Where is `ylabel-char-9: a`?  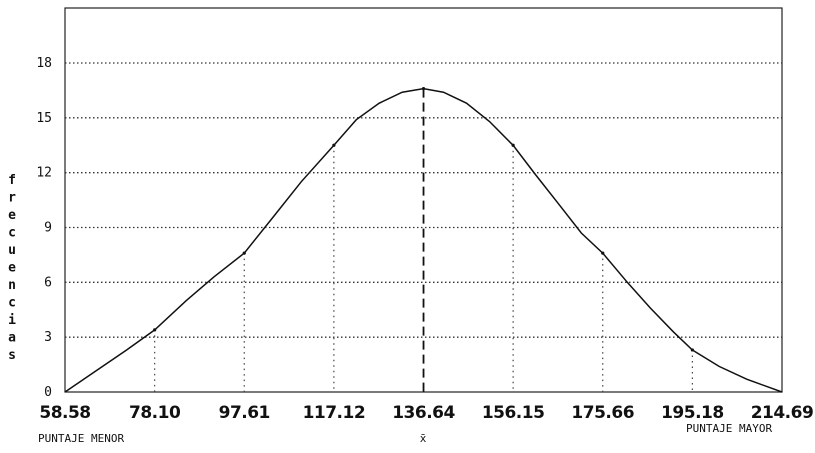
ylabel-char-9: a is located at coordinates (12, 338).